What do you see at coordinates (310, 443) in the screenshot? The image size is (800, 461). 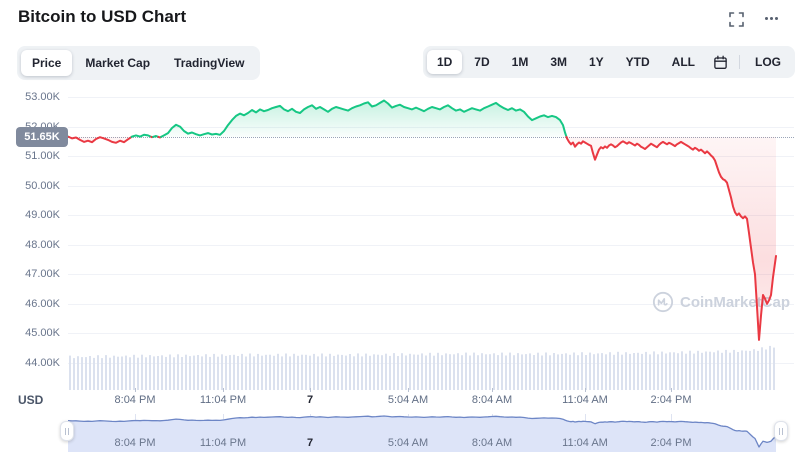 I see `navigator-x-label: 7` at bounding box center [310, 443].